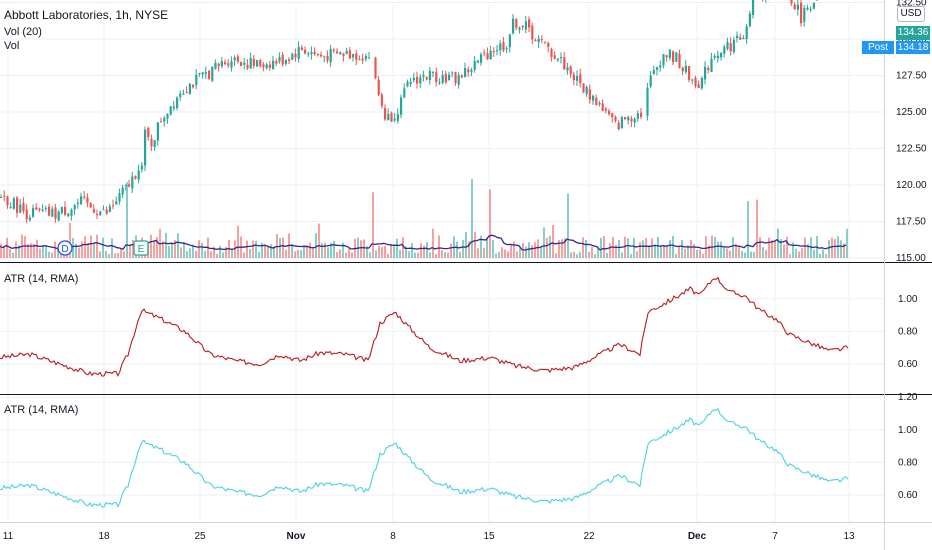 The height and width of the screenshot is (550, 932). I want to click on atr-top-legend: ATR (14, RMA), so click(41, 279).